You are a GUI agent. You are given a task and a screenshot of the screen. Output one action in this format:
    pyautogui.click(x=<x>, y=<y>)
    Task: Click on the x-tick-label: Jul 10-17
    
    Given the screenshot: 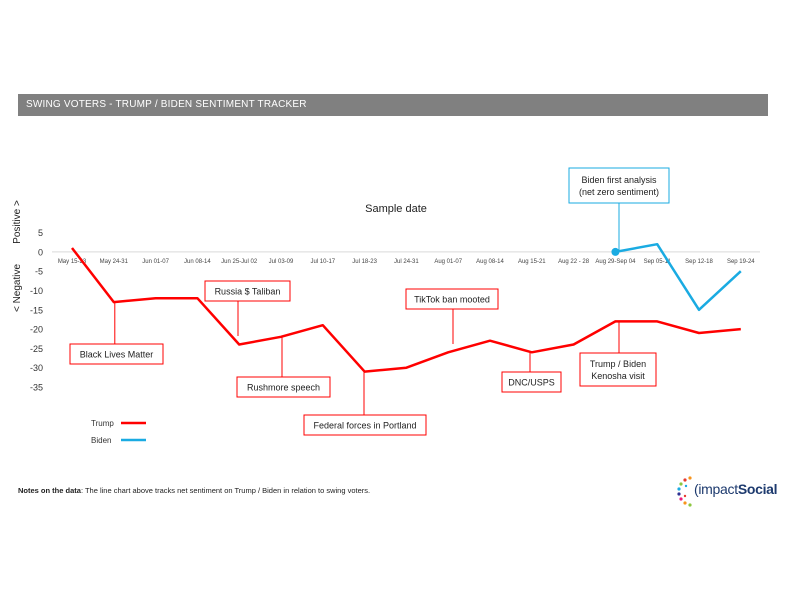 What is the action you would take?
    pyautogui.click(x=322, y=262)
    